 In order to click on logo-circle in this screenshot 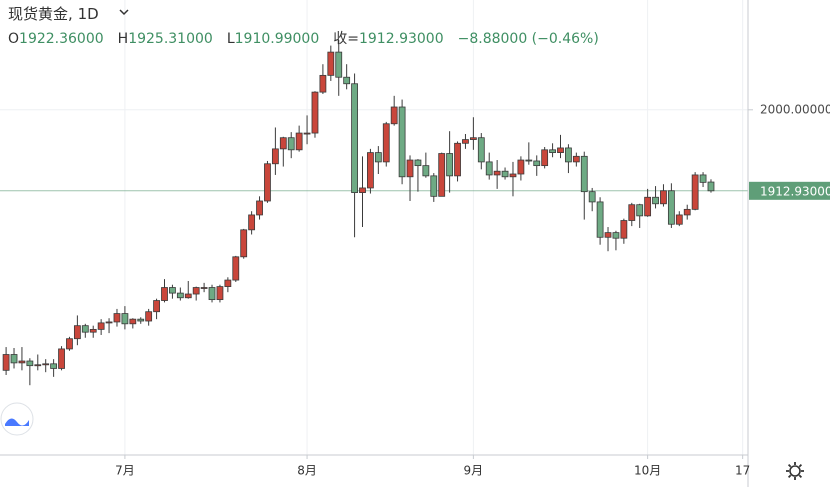, I will do `click(17, 419)`.